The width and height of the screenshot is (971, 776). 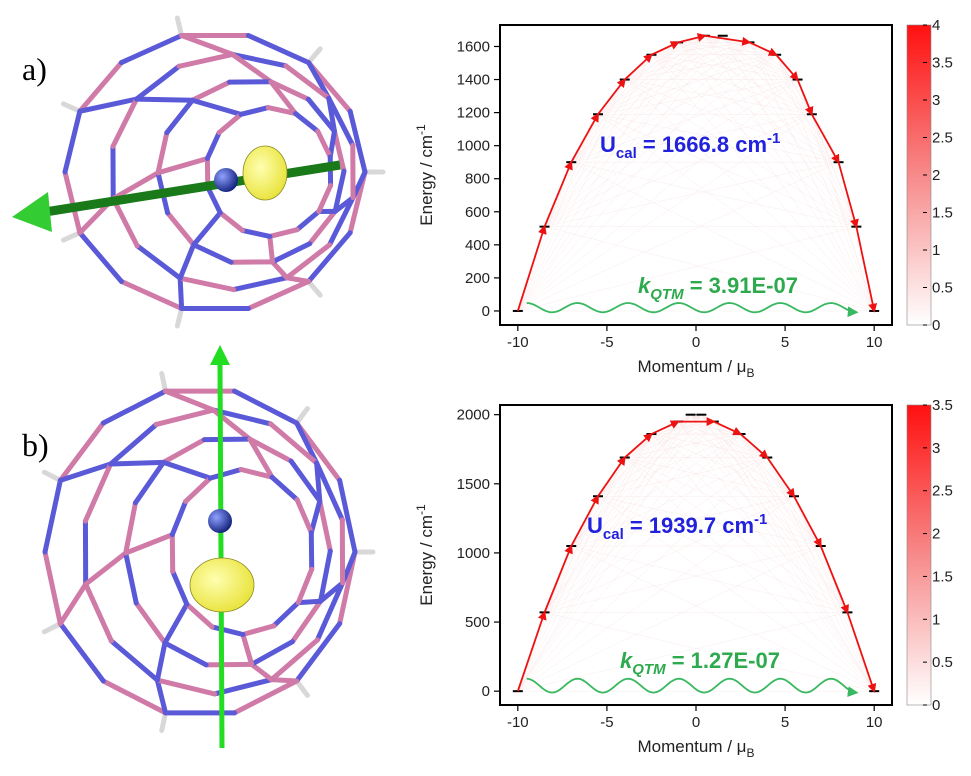 What do you see at coordinates (425, 175) in the screenshot?
I see `chart-a-y-axis-title: Energy / cm-1` at bounding box center [425, 175].